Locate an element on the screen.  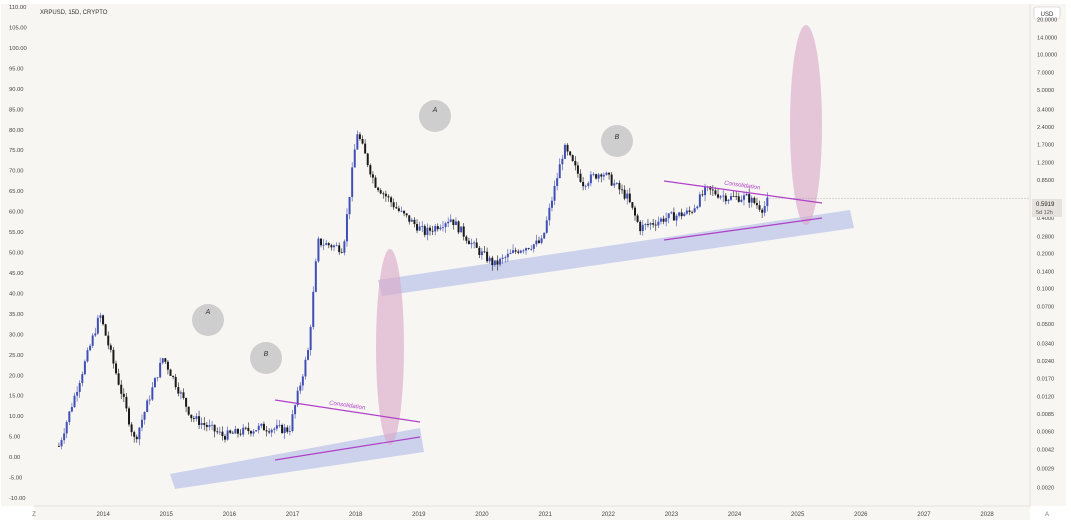
left-tick-label: 40.00 is located at coordinates (16, 294).